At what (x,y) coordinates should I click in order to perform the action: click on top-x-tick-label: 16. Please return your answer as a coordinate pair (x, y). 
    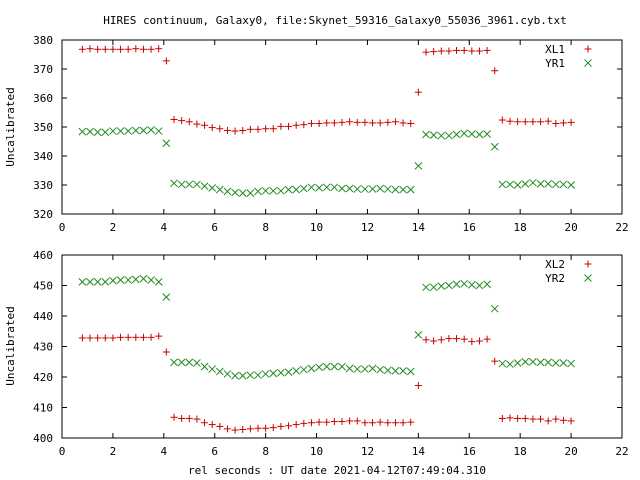
    Looking at the image, I should click on (469, 227).